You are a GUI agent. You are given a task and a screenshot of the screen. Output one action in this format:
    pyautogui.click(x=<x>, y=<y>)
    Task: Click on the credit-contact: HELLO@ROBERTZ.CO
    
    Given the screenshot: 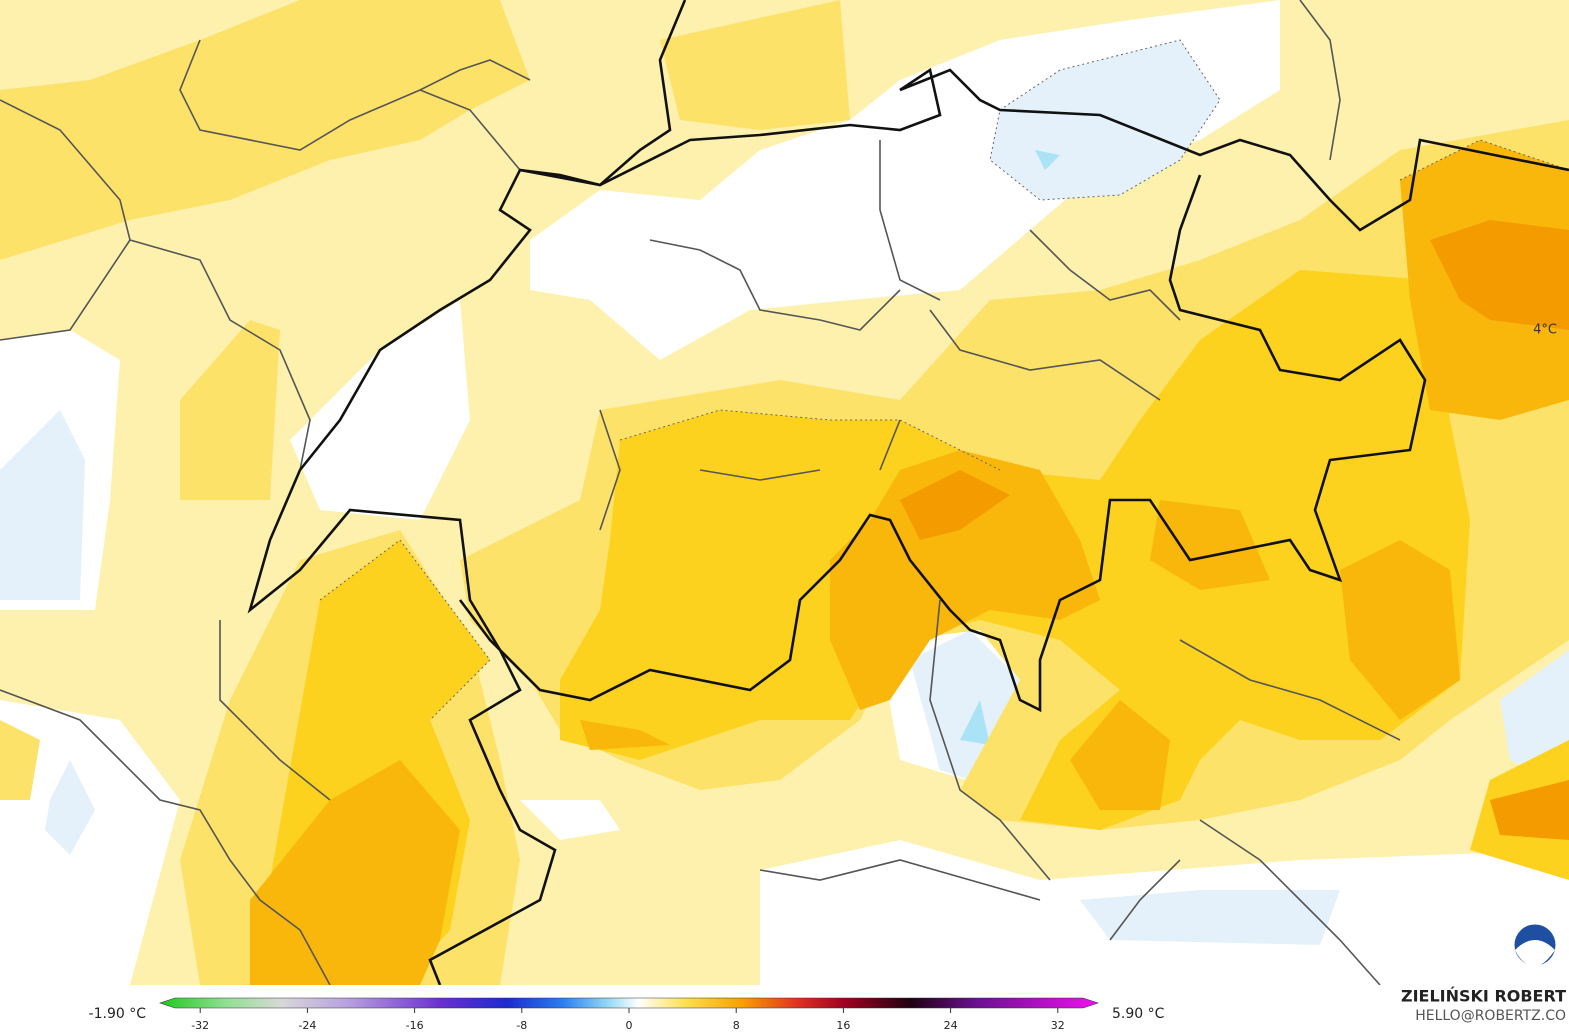 What is the action you would take?
    pyautogui.click(x=1490, y=1016)
    